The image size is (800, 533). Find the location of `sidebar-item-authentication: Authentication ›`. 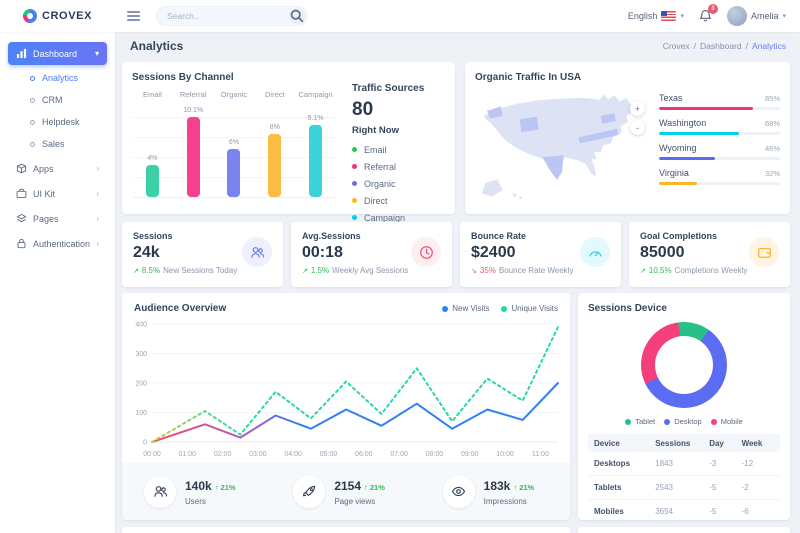

sidebar-item-authentication: Authentication › is located at coordinates (57, 243).